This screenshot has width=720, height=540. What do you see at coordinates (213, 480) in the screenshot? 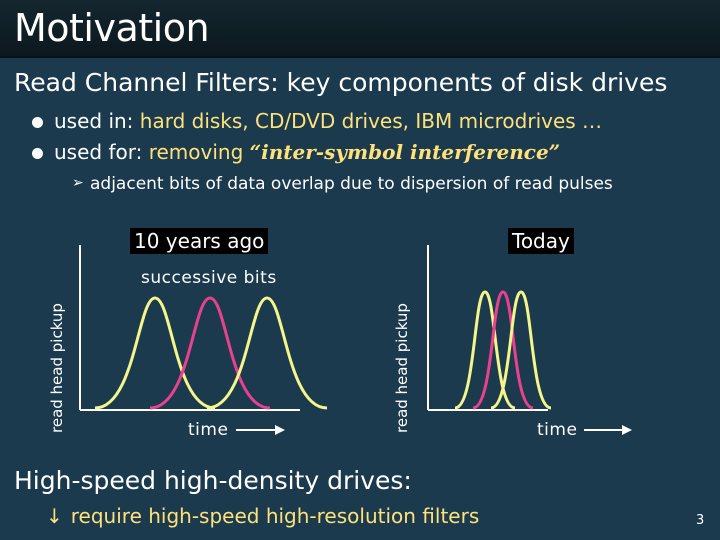
I see `bottom-heading: High-speed high-density drives:` at bounding box center [213, 480].